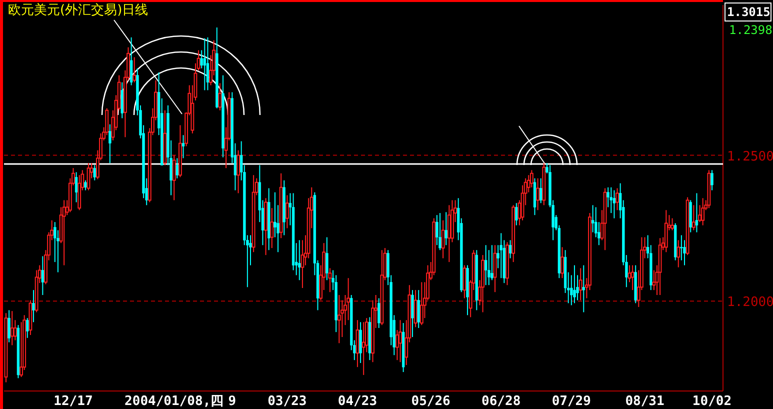 The width and height of the screenshot is (773, 409). Describe the element at coordinates (501, 401) in the screenshot. I see `x-tick-label: 06/28` at that location.